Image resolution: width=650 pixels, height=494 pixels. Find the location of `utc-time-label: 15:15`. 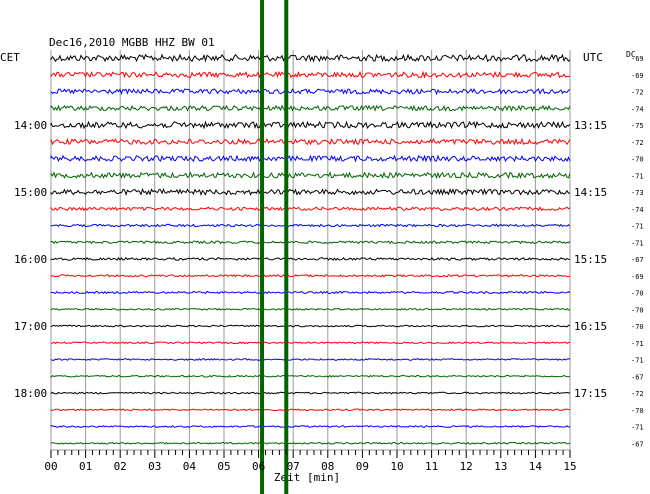

utc-time-label: 15:15 is located at coordinates (590, 259).